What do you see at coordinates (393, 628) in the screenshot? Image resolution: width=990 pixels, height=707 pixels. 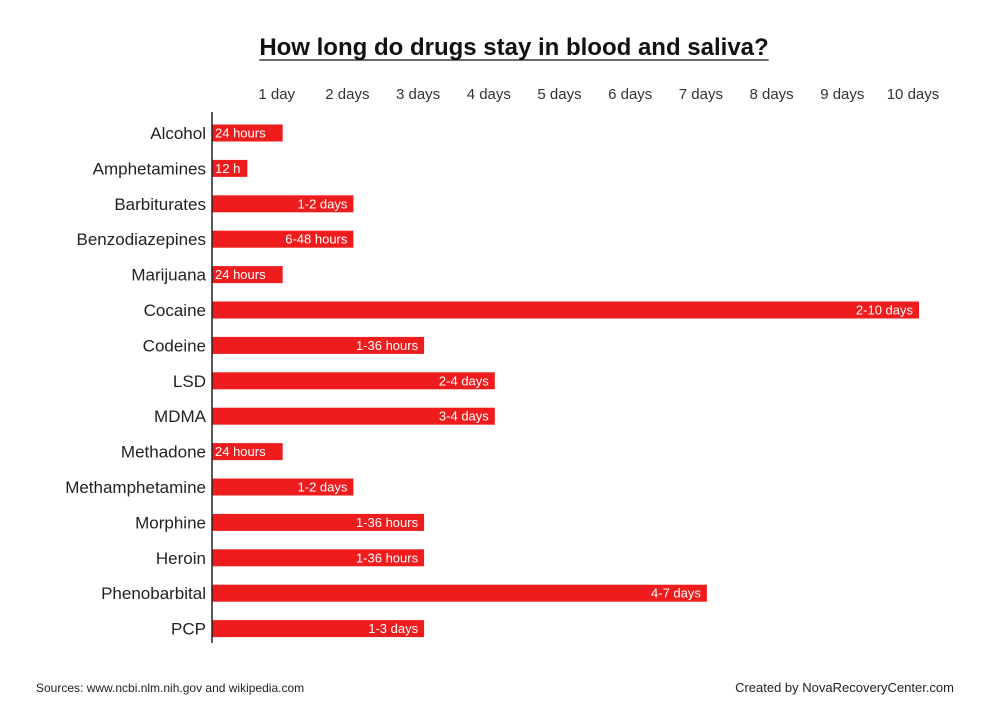 I see `bar-label-15: 1-3 days` at bounding box center [393, 628].